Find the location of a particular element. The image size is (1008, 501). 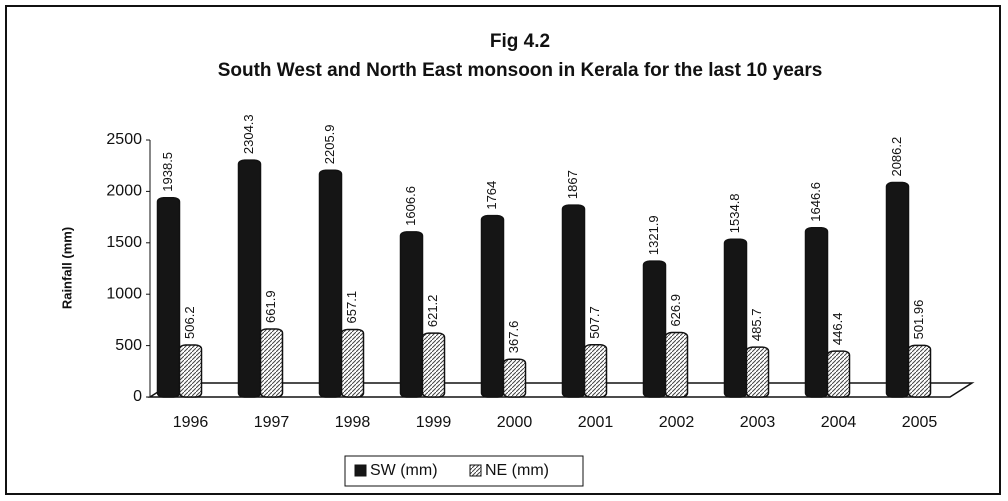

data-label: 446.4 is located at coordinates (837, 329).